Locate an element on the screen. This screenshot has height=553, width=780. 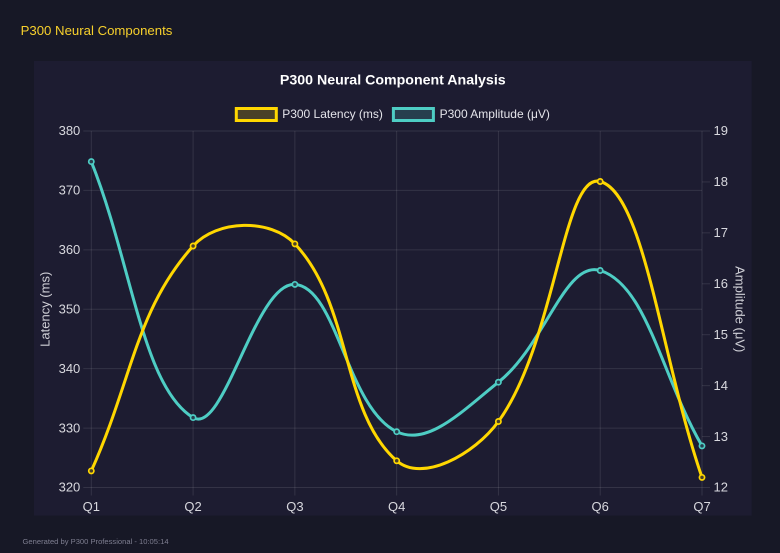
svg-text: P300 Neural Components is located at coordinates (97, 30).